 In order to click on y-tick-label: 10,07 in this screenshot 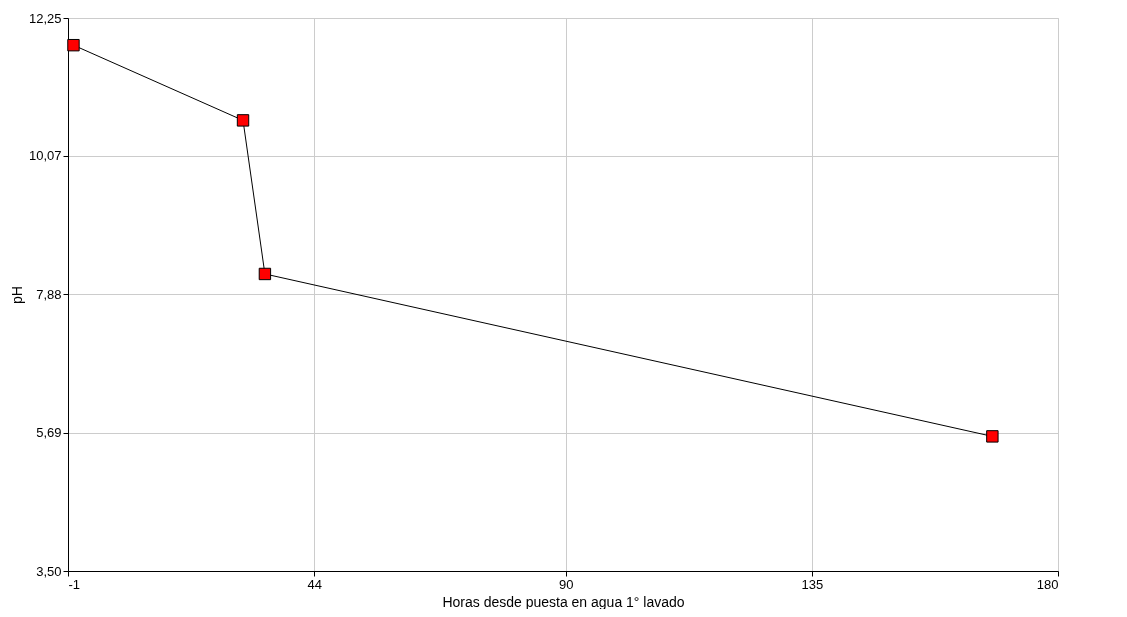, I will do `click(45, 156)`.